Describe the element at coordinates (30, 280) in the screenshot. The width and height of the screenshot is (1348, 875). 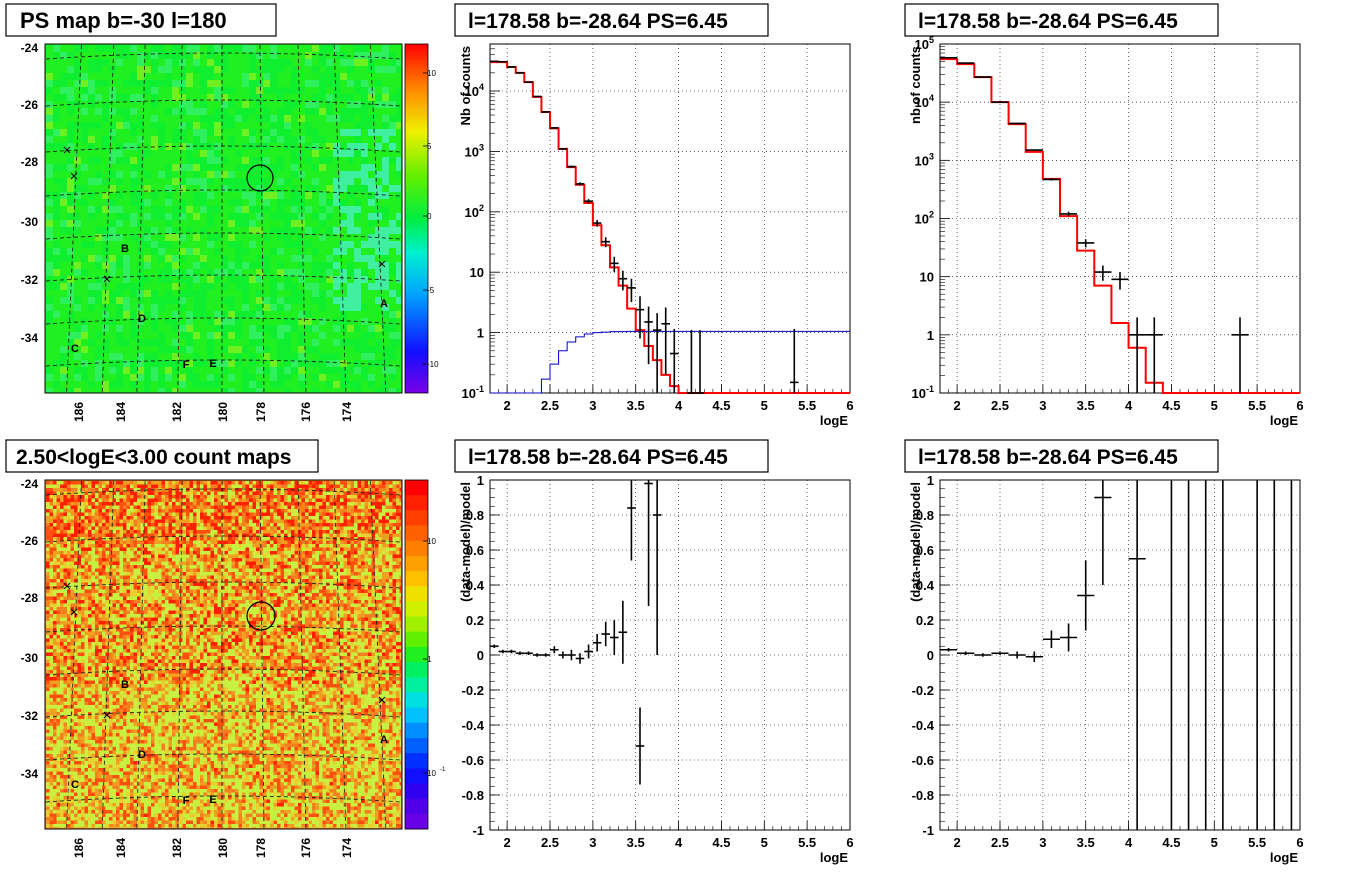
I see `map-ytick-label: -32` at that location.